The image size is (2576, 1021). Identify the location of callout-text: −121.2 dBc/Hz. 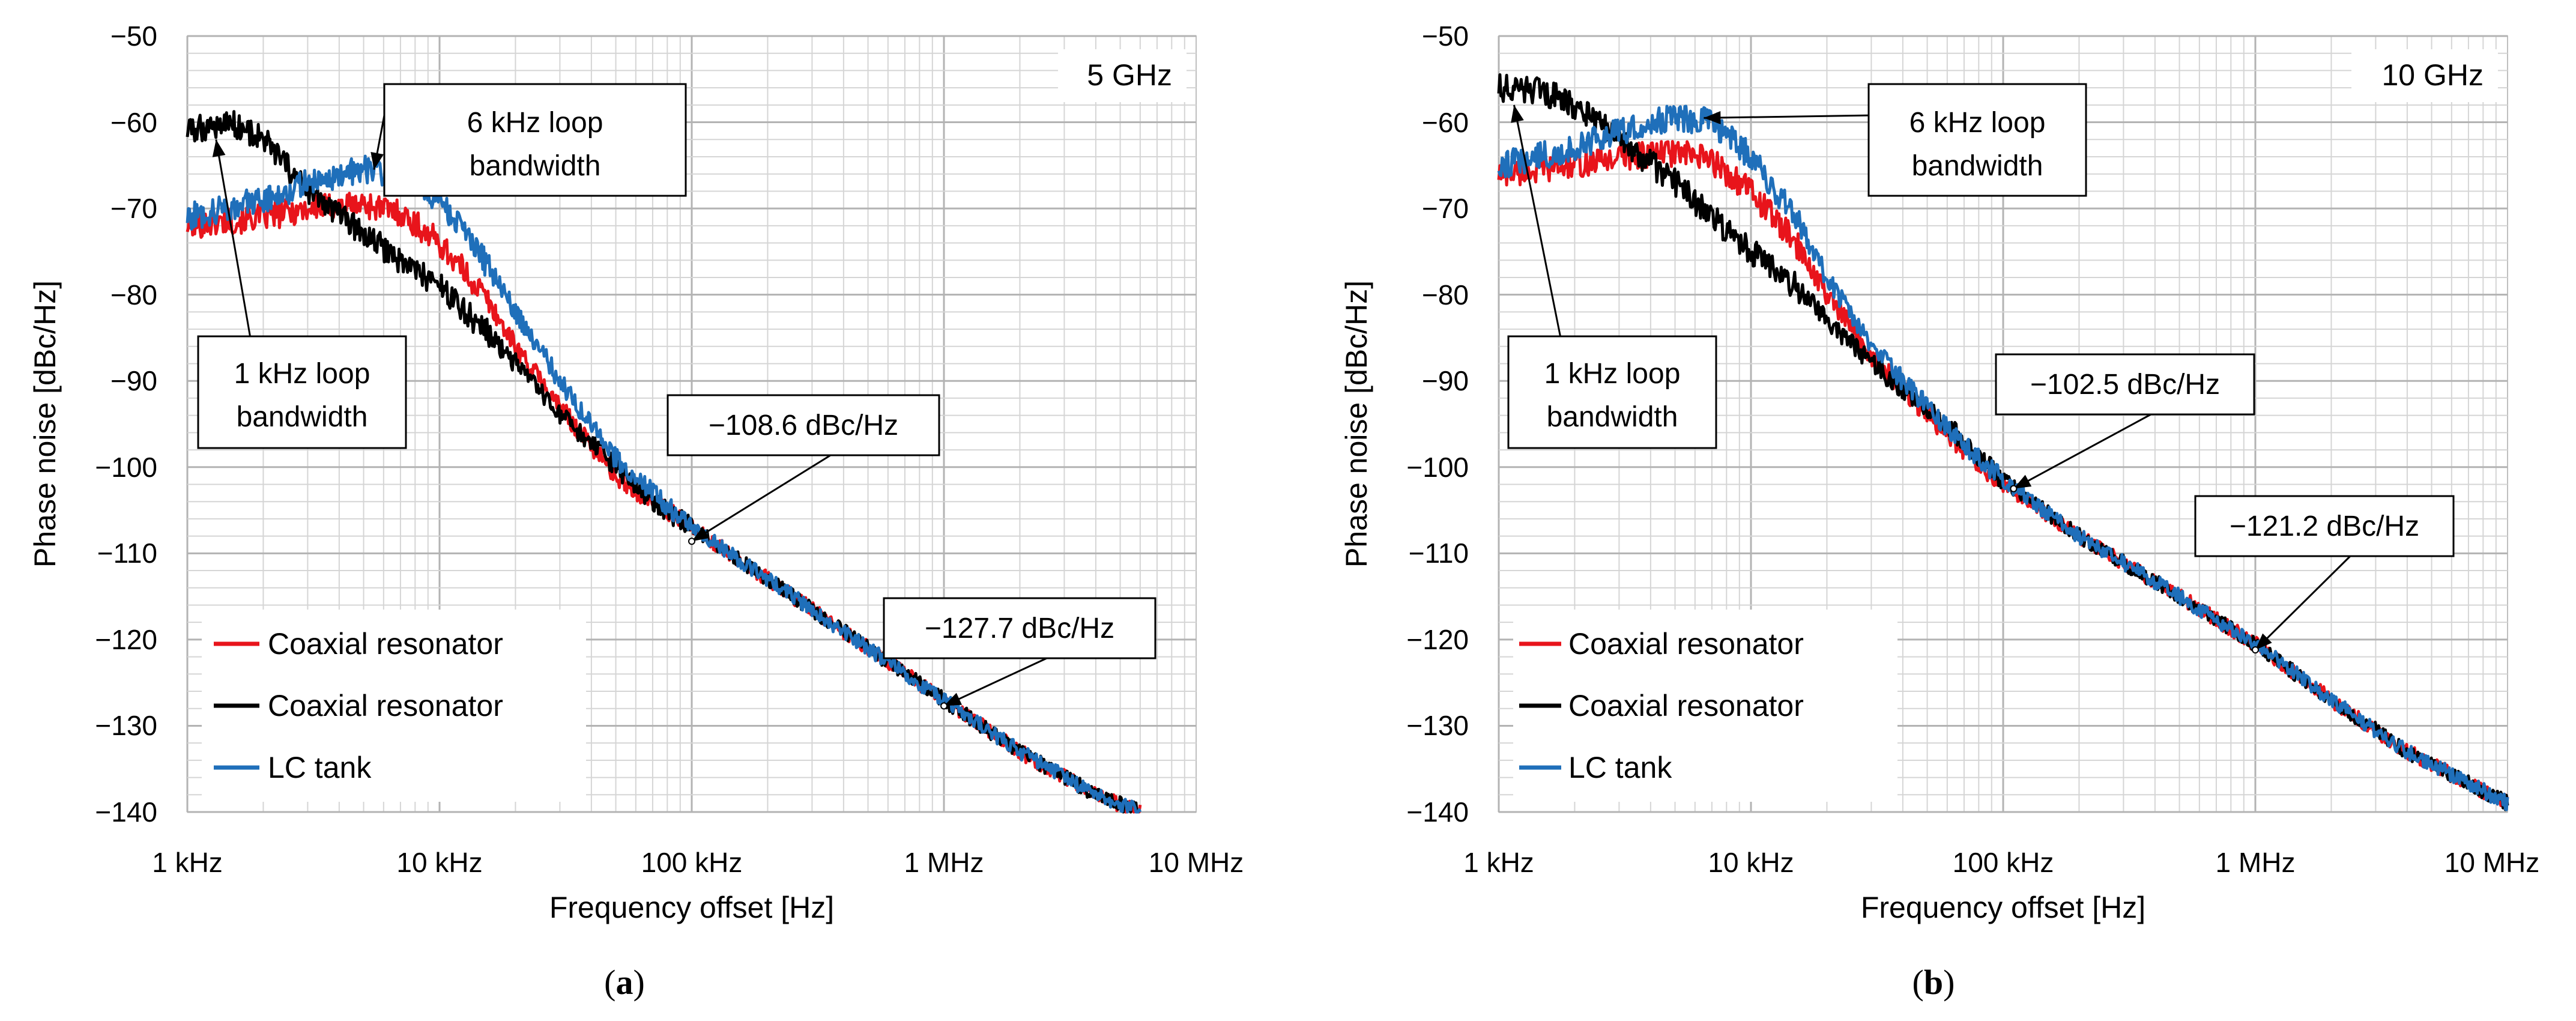
(2324, 526).